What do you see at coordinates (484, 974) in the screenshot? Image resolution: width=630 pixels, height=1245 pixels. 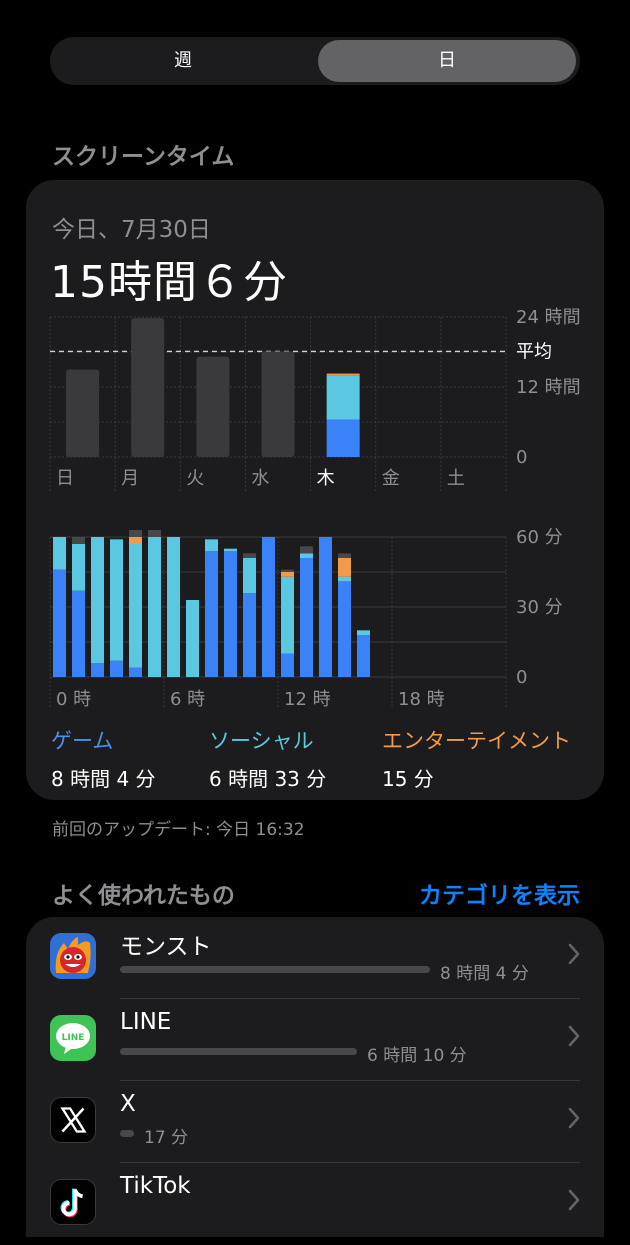 I see `usage-time: 8 時間 4 分` at bounding box center [484, 974].